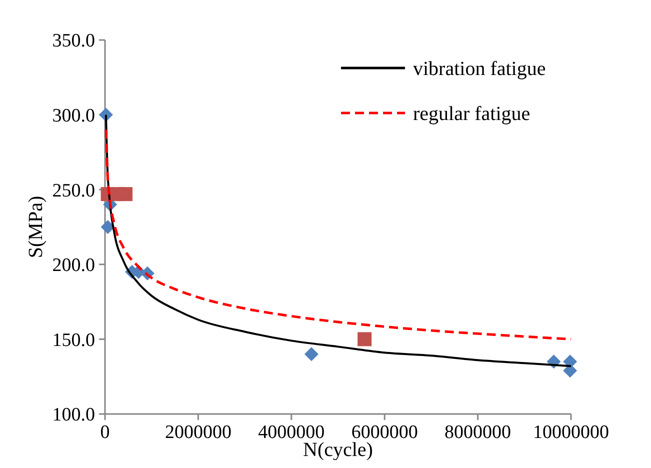  Describe the element at coordinates (105, 432) in the screenshot. I see `x-tick-label: 0` at that location.